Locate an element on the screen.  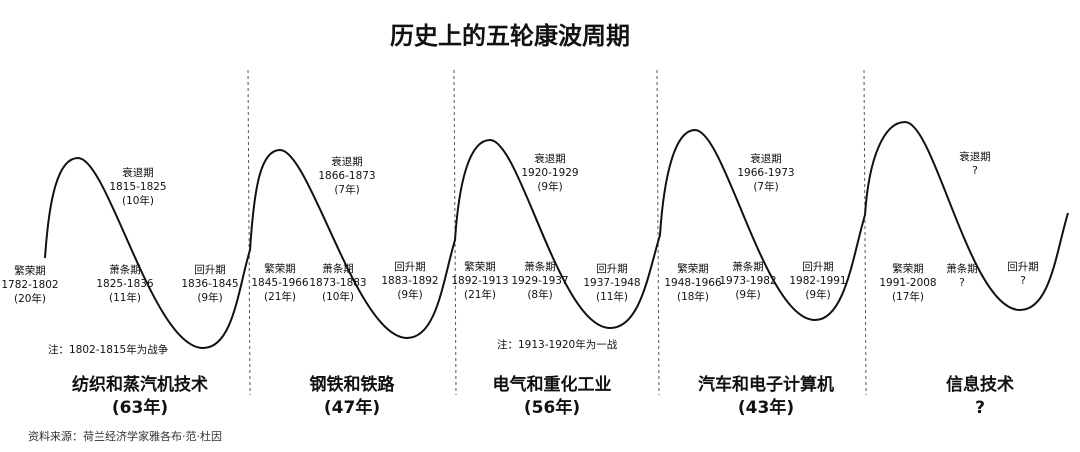
phase-years: 1966-1973 is located at coordinates (766, 173).